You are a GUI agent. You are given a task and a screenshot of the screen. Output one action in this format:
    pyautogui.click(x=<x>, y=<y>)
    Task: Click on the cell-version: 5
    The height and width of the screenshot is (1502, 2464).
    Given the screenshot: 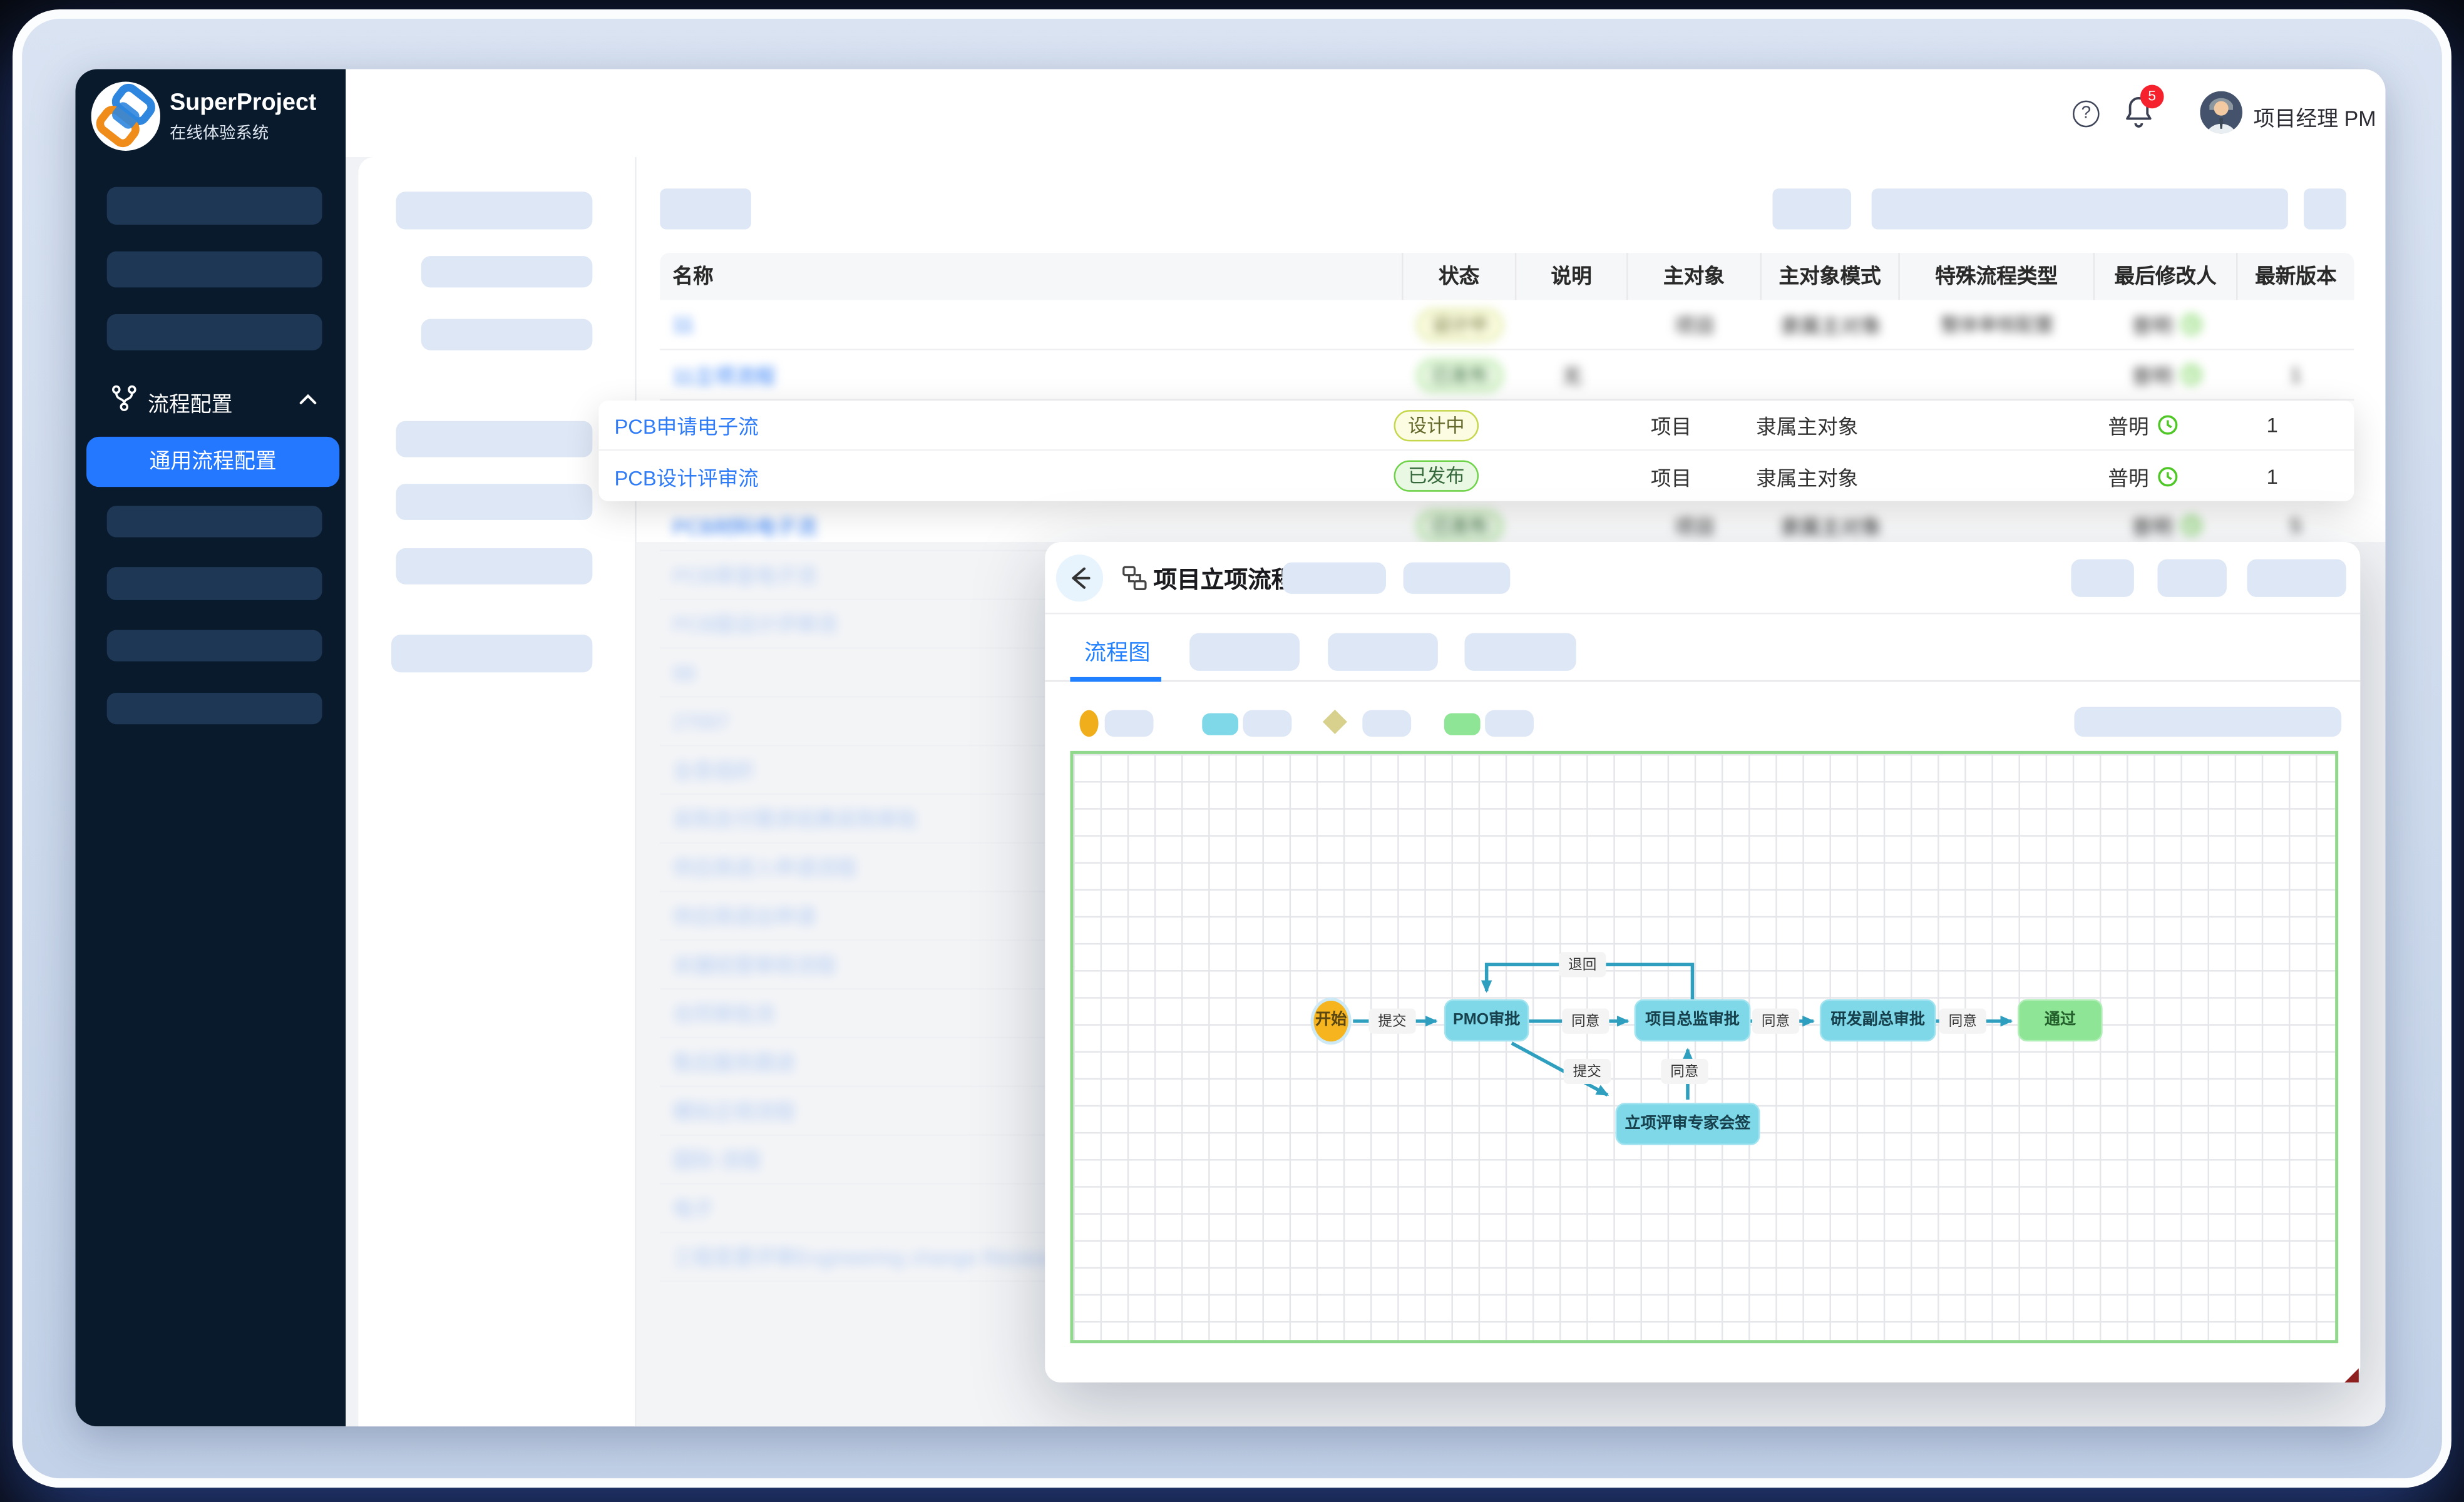 What is the action you would take?
    pyautogui.click(x=2296, y=525)
    